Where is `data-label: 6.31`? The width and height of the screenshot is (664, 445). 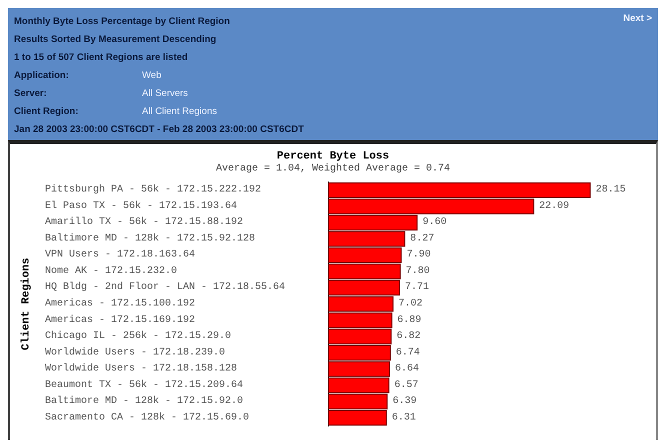
data-label: 6.31 is located at coordinates (404, 418).